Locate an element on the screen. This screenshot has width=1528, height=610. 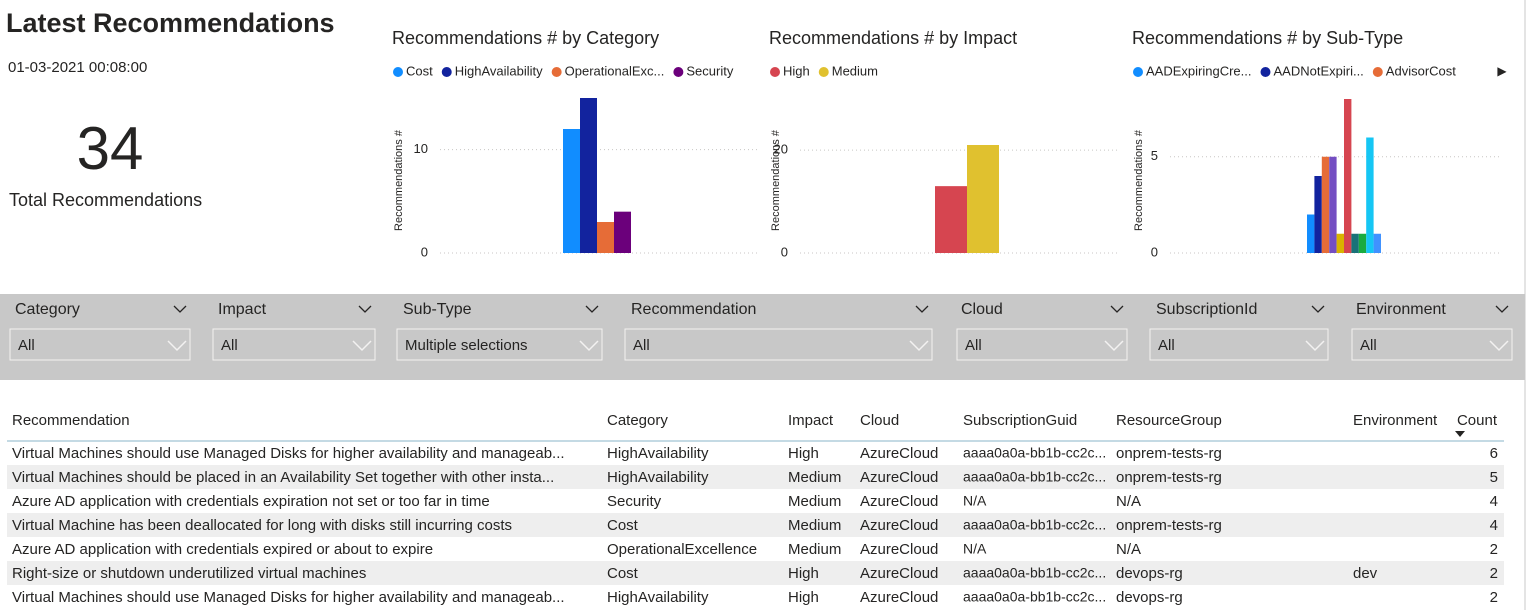
slicer-title: Category is located at coordinates (47, 309).